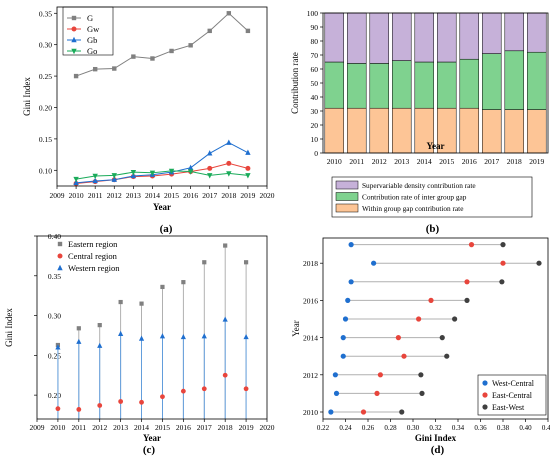 The width and height of the screenshot is (550, 460). What do you see at coordinates (94, 268) in the screenshot?
I see `legend-label: Western region` at bounding box center [94, 268].